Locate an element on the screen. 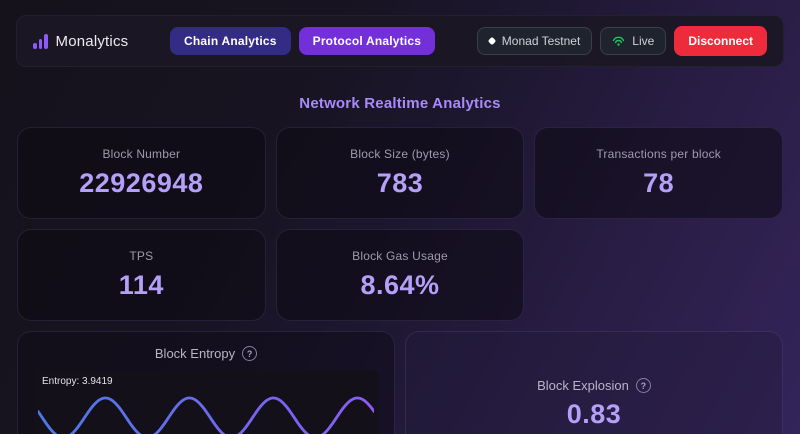 The height and width of the screenshot is (434, 800). stat-value: 114 is located at coordinates (141, 285).